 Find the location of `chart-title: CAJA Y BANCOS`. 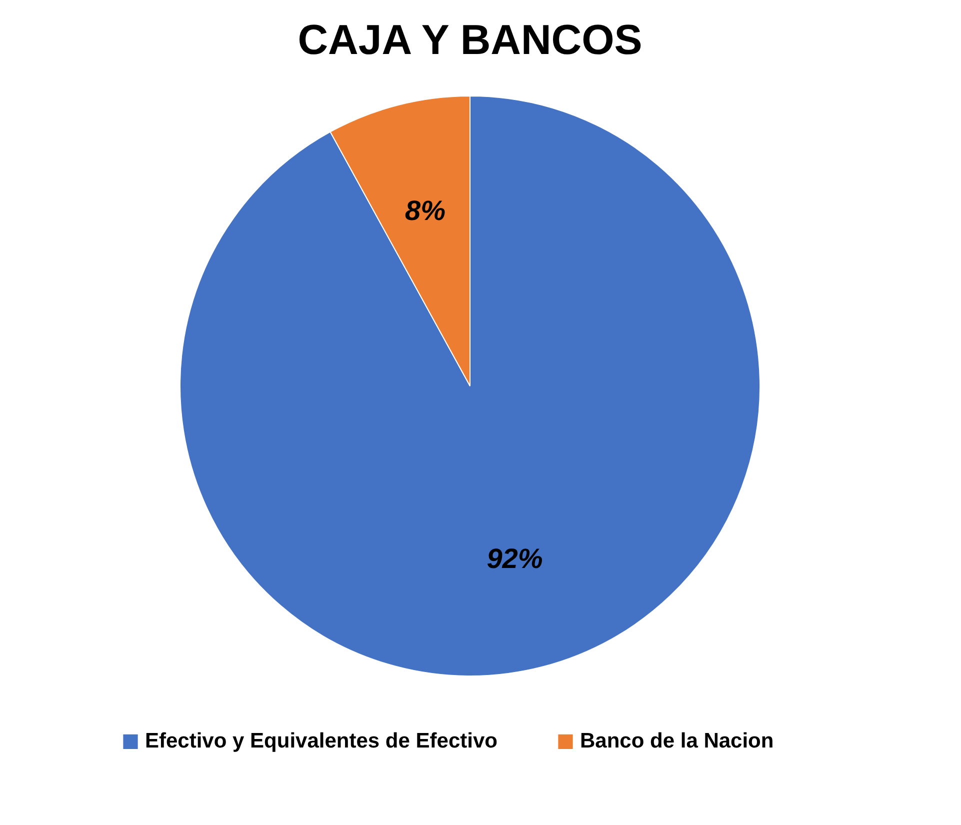

chart-title: CAJA Y BANCOS is located at coordinates (470, 39).